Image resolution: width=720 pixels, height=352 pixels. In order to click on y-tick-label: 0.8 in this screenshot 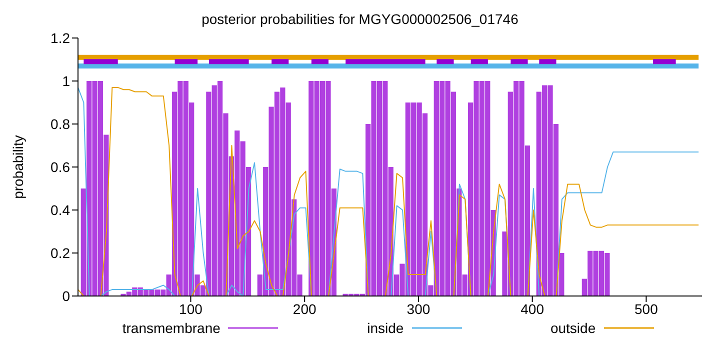, I will do `click(60, 124)`.